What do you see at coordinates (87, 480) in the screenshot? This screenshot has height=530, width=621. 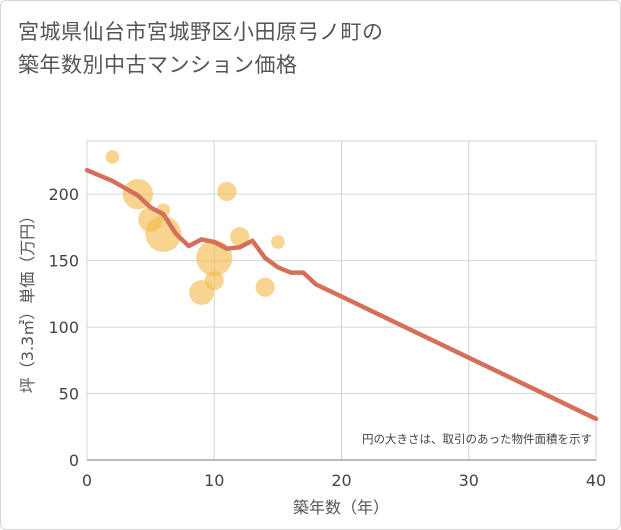 I see `x-tick-0: 0` at bounding box center [87, 480].